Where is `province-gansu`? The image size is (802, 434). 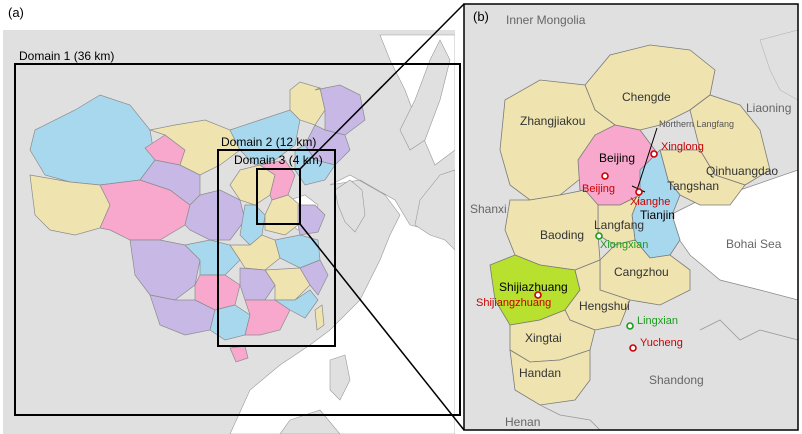
province-gansu is located at coordinates (215, 215).